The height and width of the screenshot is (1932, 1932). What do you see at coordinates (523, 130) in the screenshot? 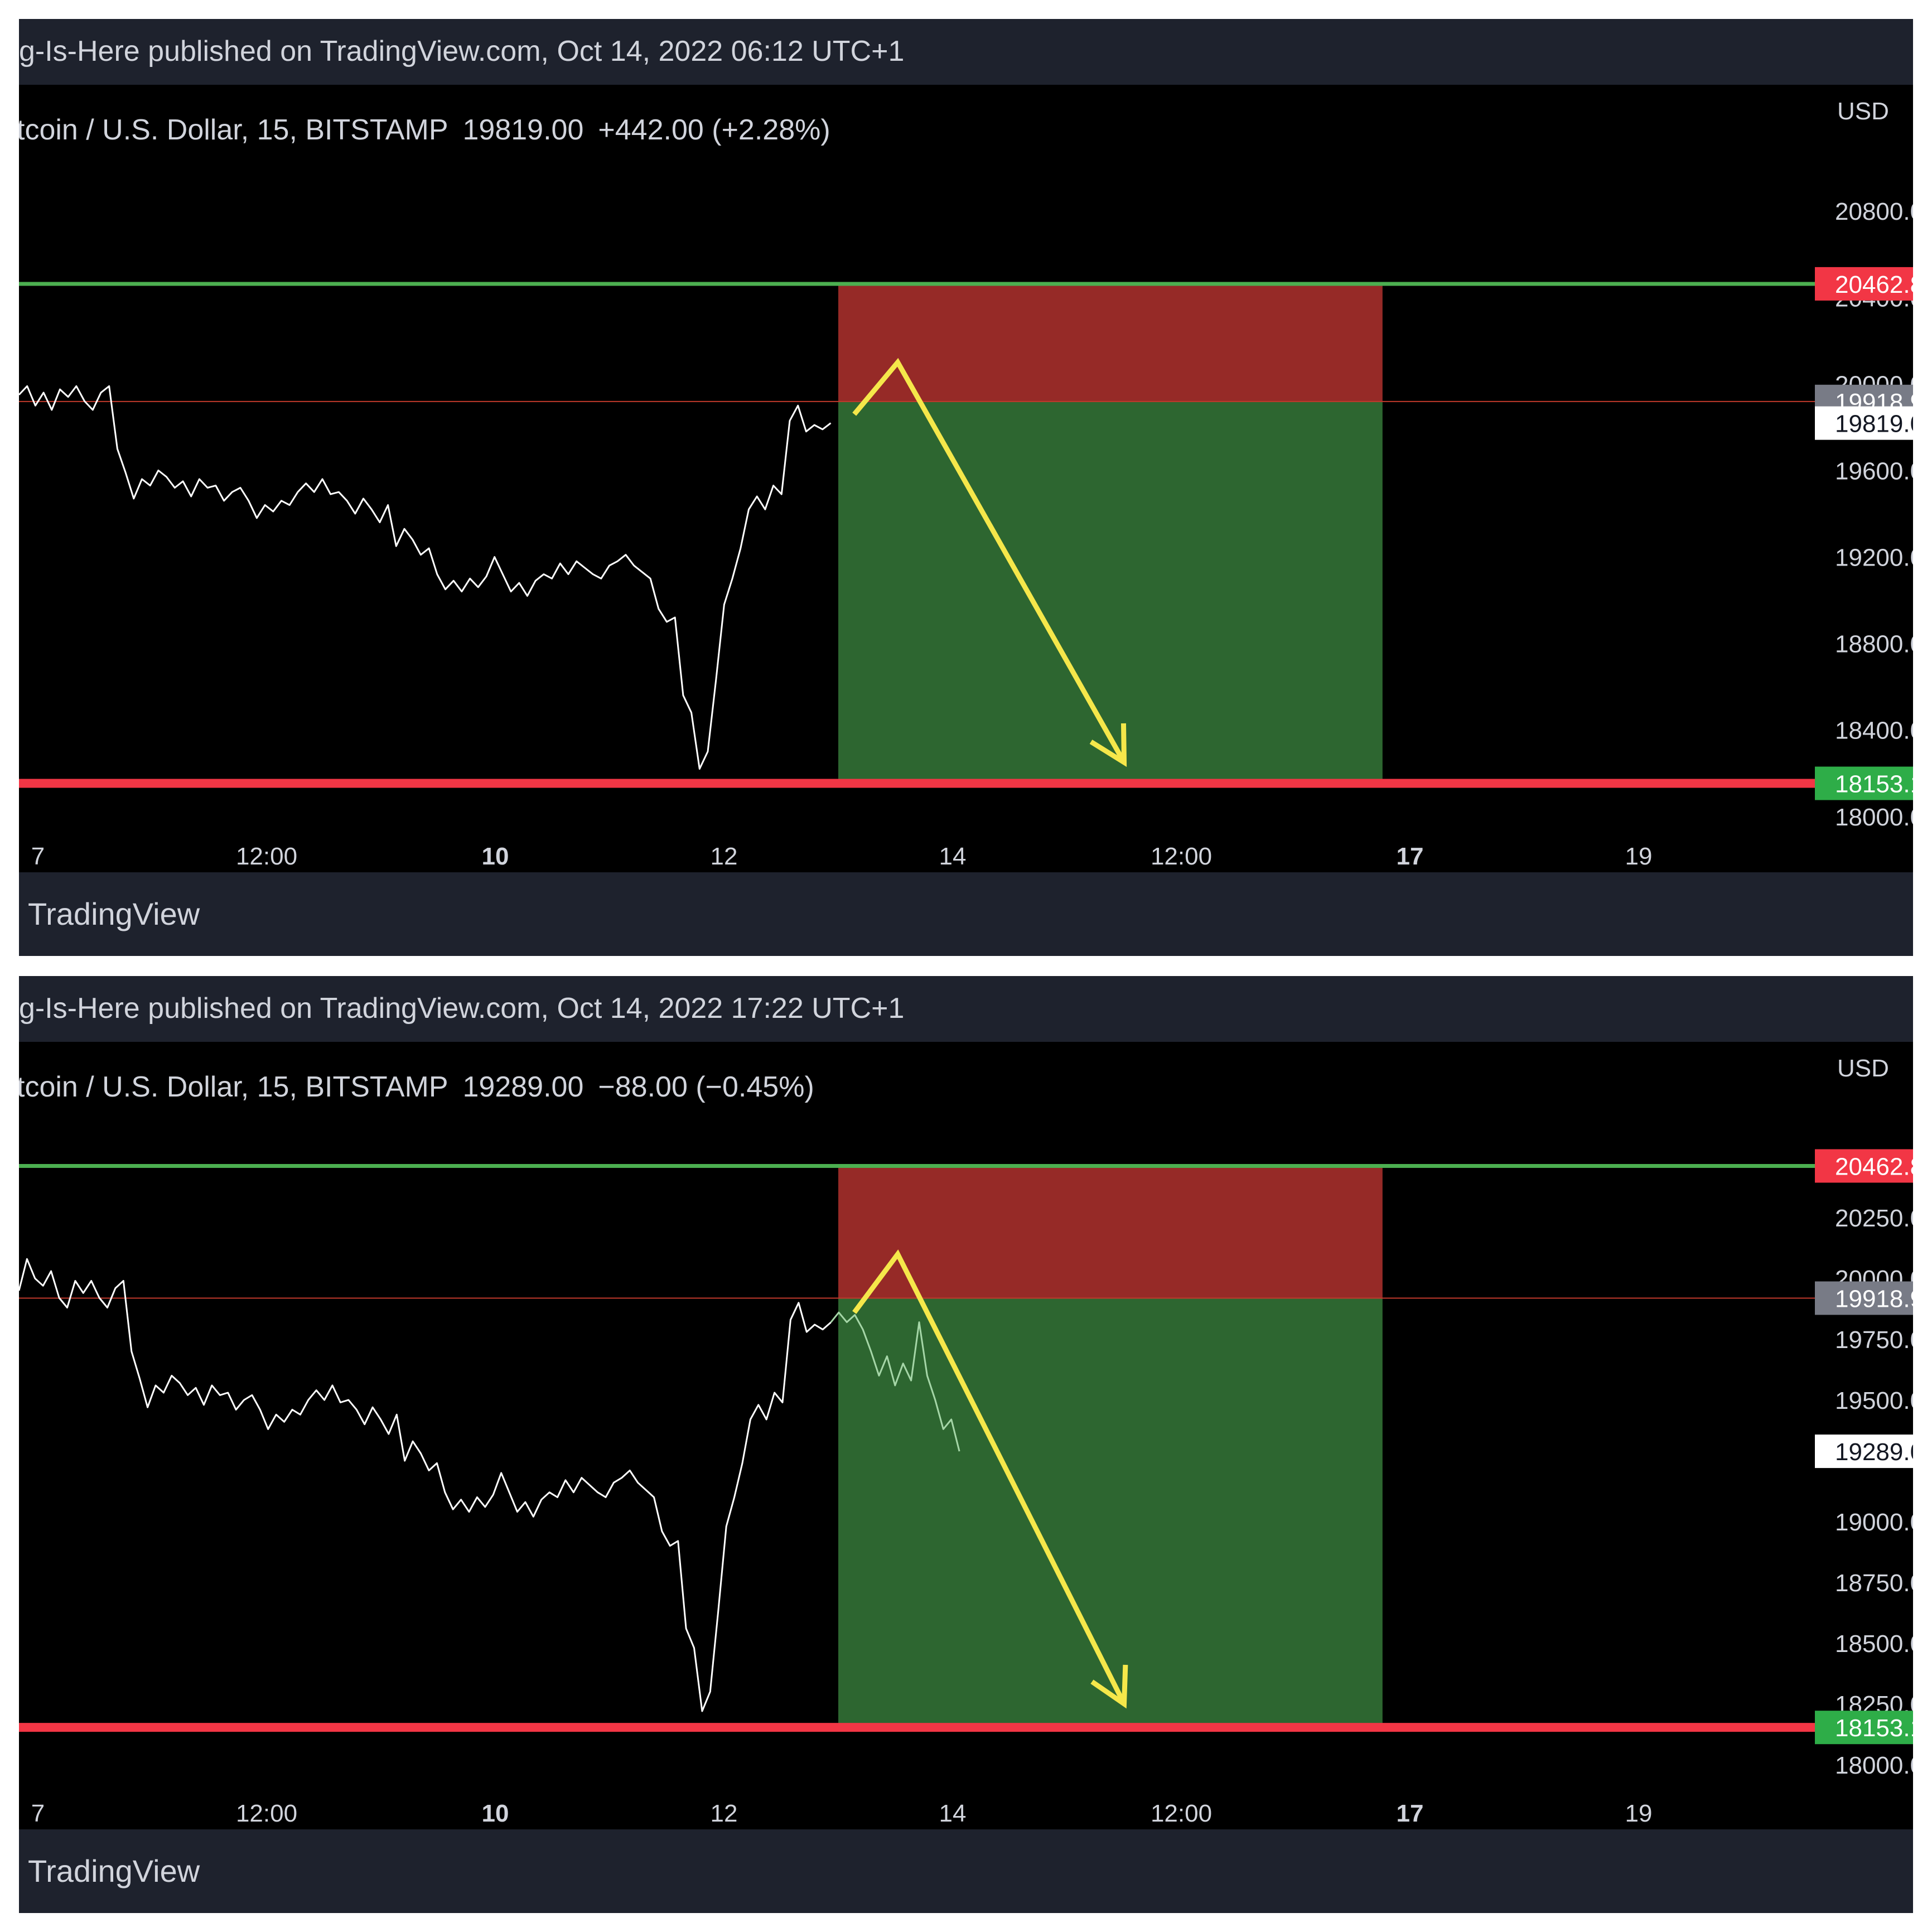
I see `legend-price: 19819.00` at bounding box center [523, 130].